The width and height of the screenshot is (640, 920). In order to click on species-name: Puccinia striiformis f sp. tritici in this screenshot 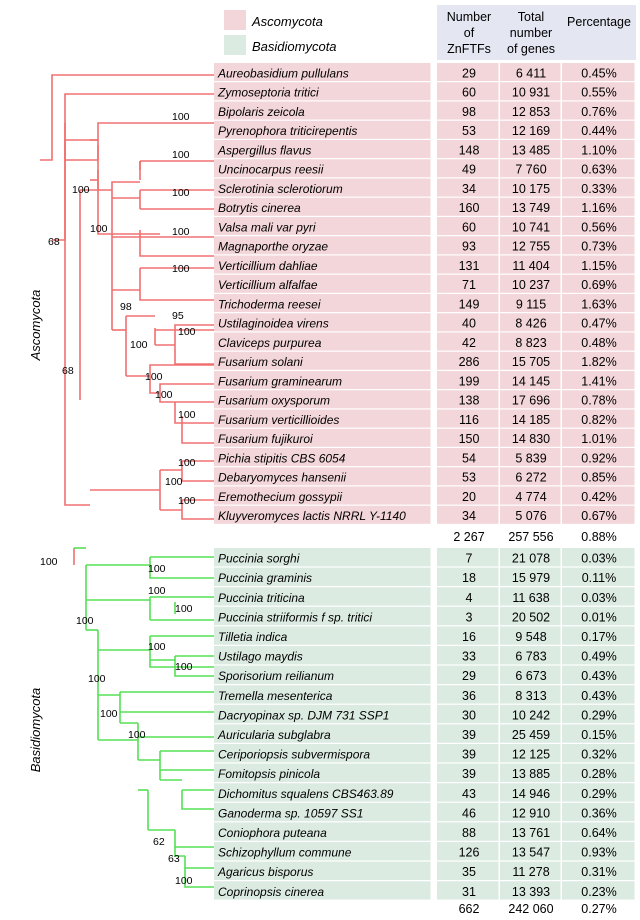, I will do `click(295, 617)`.